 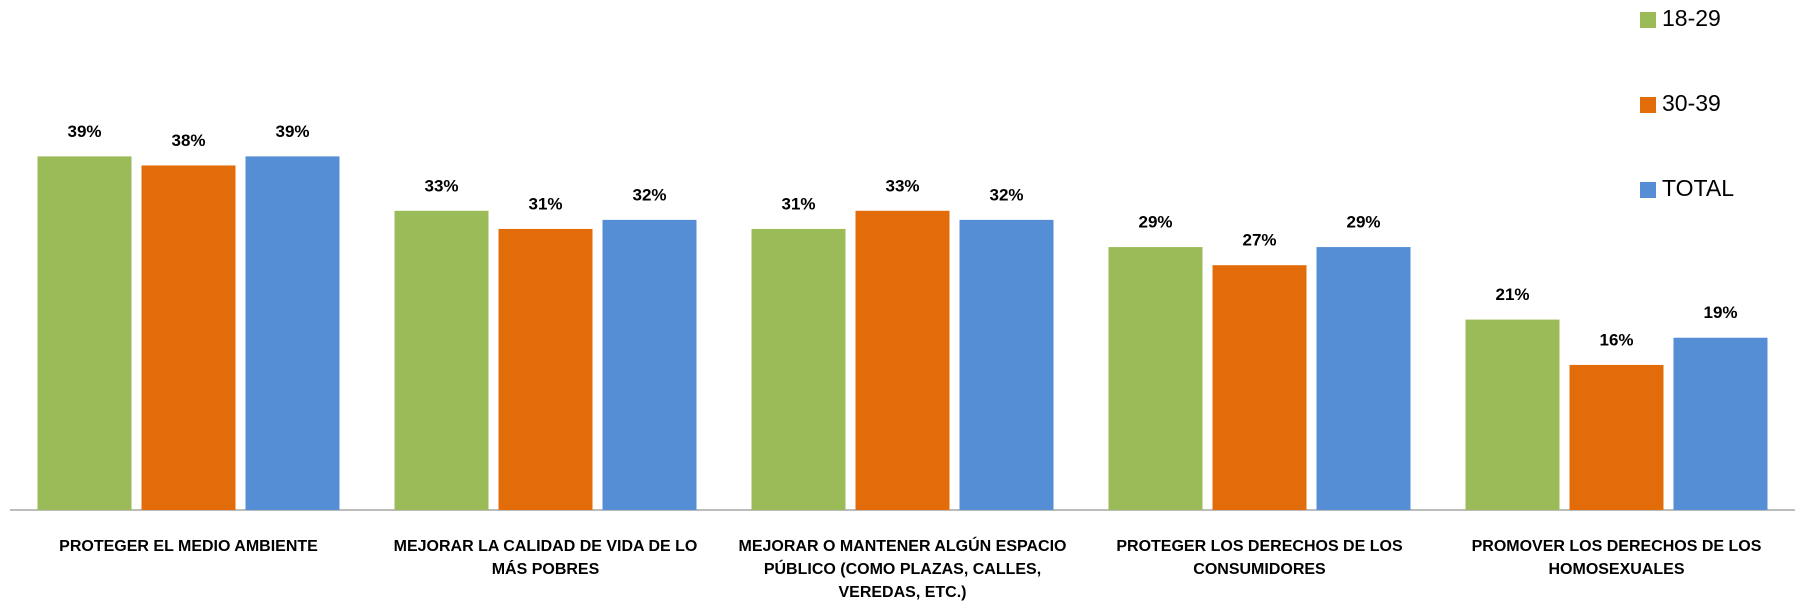 I want to click on data-label: 19%, so click(x=1720, y=312).